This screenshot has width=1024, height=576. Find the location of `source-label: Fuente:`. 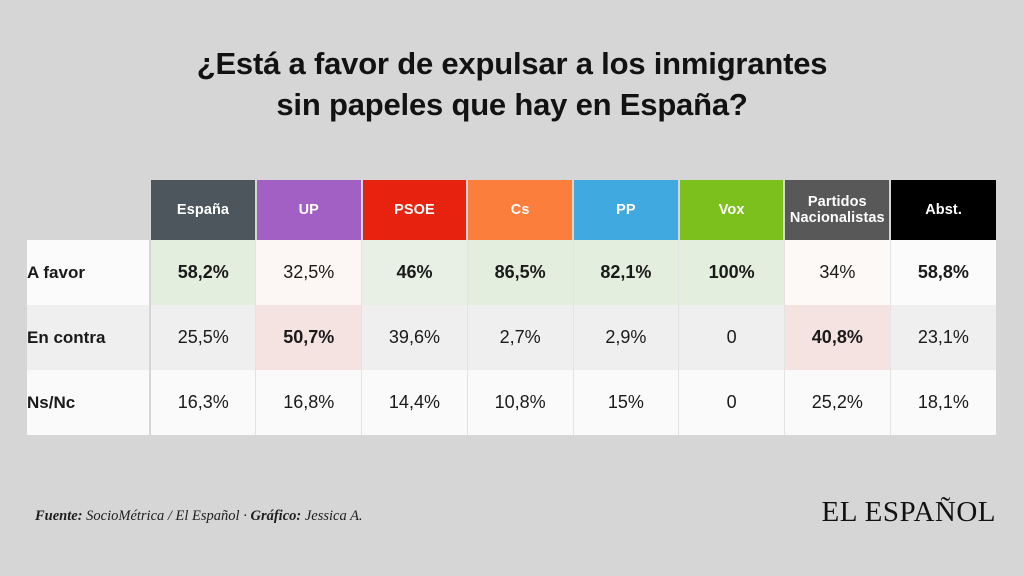

source-label: Fuente: is located at coordinates (59, 516).